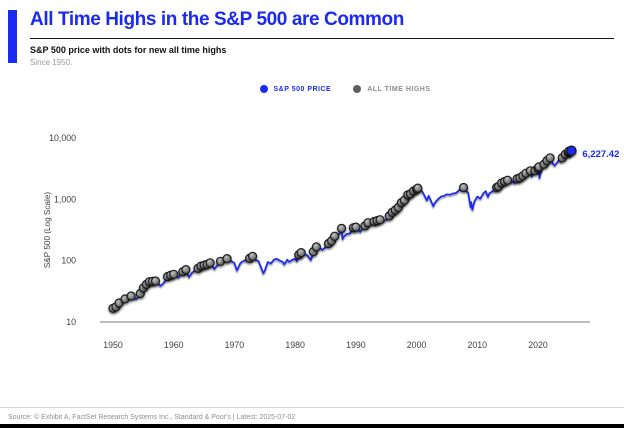 The width and height of the screenshot is (624, 428). Describe the element at coordinates (68, 261) in the screenshot. I see `y-tick-label: 100` at that location.